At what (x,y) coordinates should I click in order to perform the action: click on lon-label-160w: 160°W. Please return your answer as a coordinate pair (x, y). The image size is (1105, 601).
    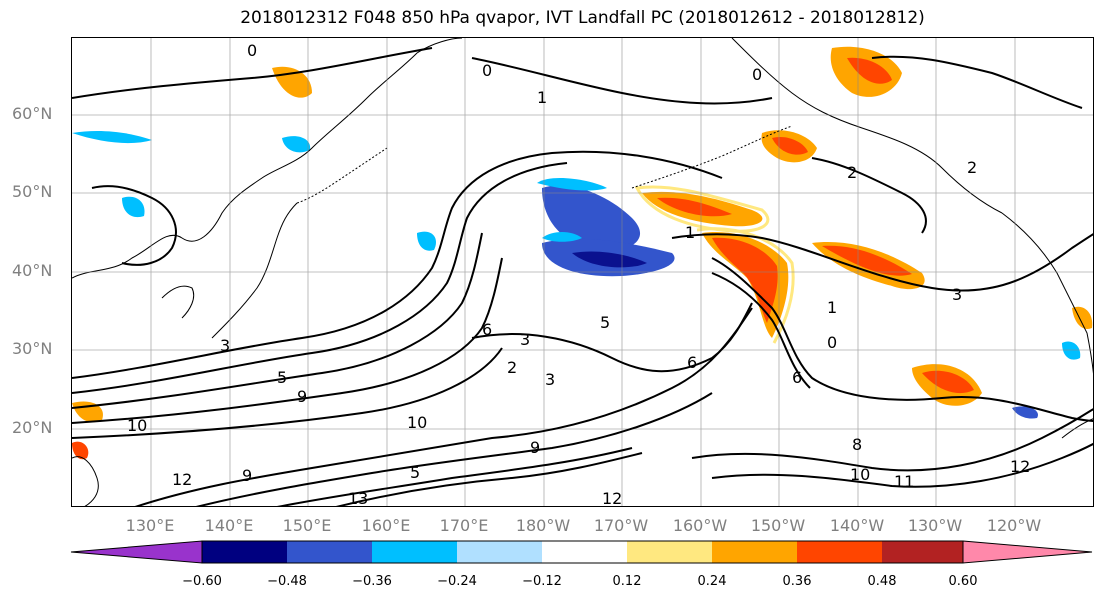
    Looking at the image, I should click on (700, 525).